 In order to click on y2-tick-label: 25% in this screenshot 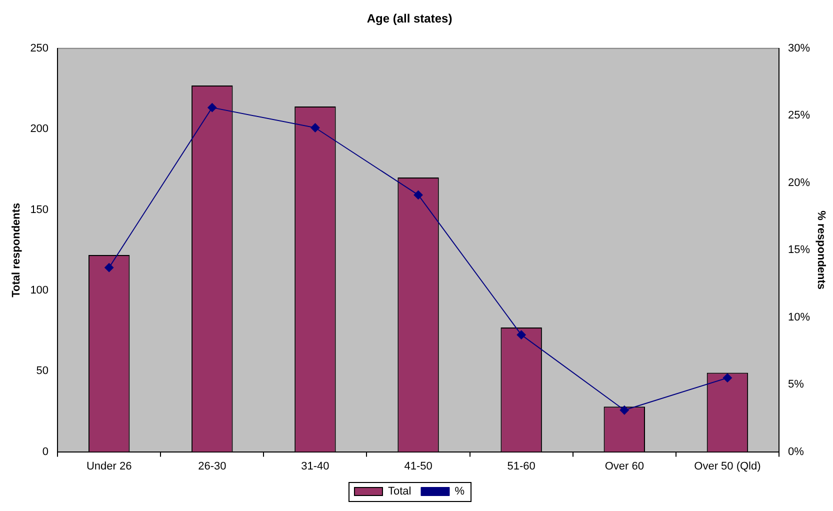, I will do `click(799, 116)`.